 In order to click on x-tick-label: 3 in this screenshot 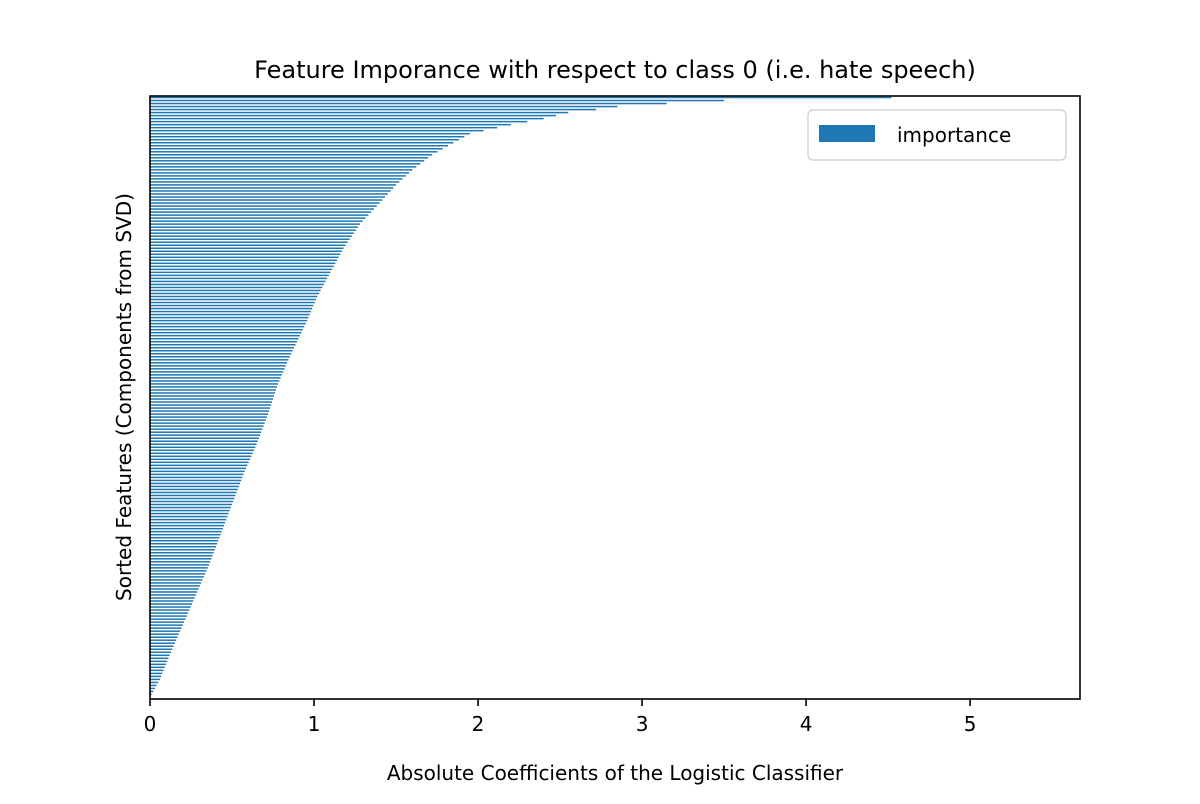, I will do `click(642, 724)`.